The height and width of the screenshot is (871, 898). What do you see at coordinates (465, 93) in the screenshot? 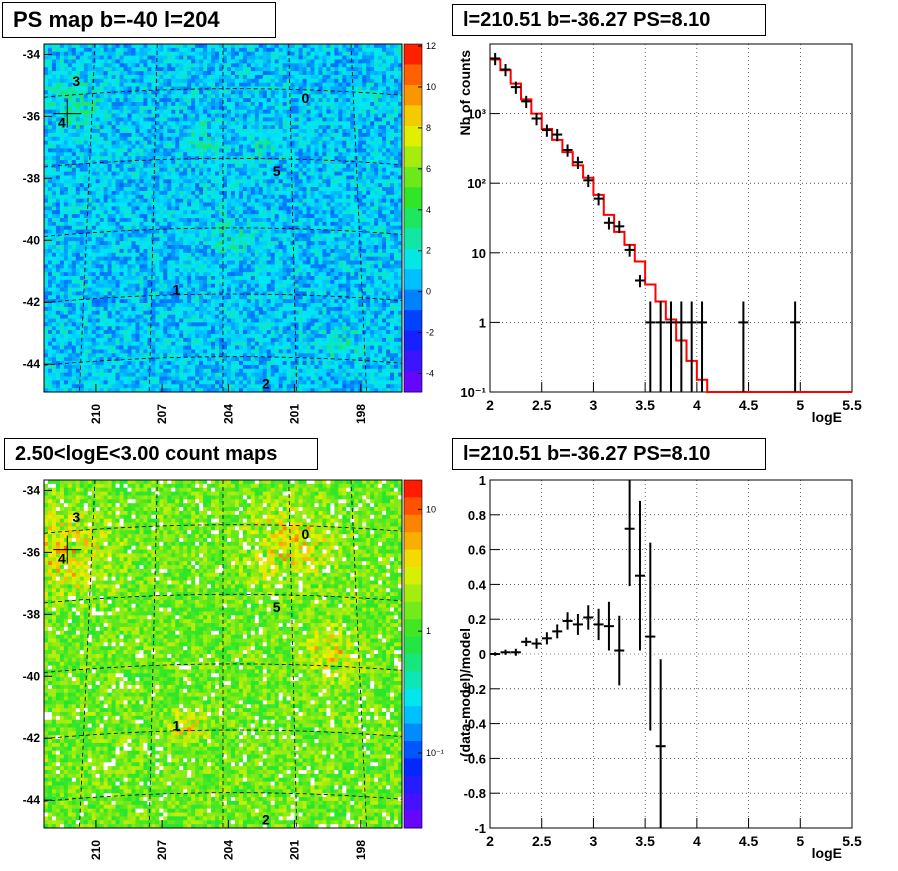
I see `spectrum-ylabel: Nb of counts` at bounding box center [465, 93].